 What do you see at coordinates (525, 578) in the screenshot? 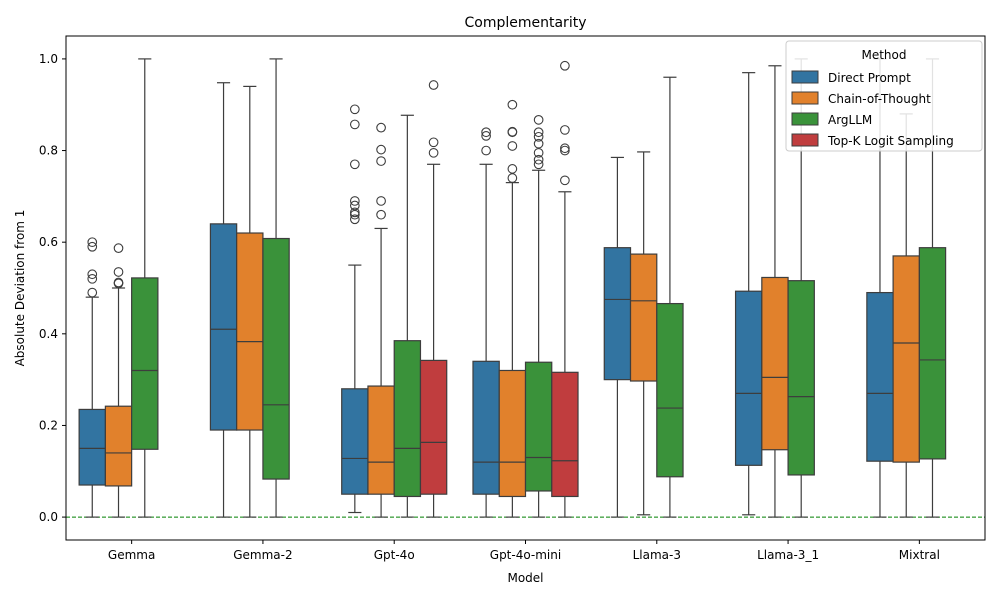
I see `x-axis-label: Model` at bounding box center [525, 578].